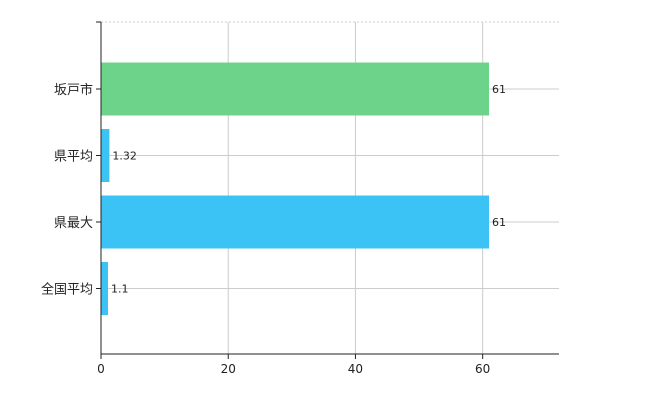  What do you see at coordinates (73, 90) in the screenshot?
I see `category-label: 坂戸市` at bounding box center [73, 90].